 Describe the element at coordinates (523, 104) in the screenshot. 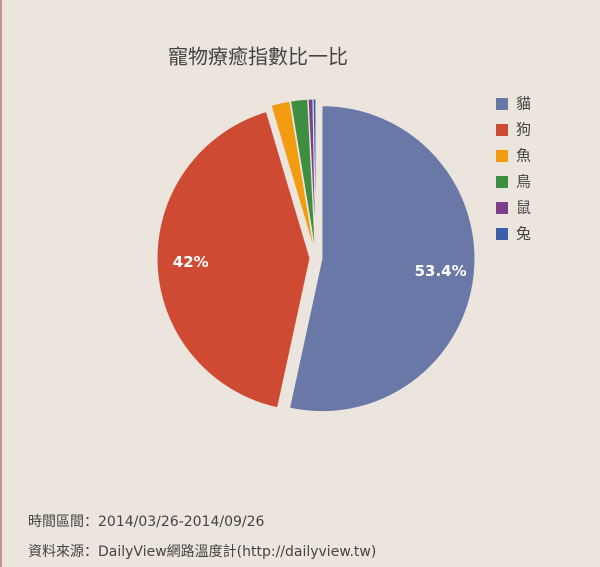

I see `legend-label: 貓` at that location.